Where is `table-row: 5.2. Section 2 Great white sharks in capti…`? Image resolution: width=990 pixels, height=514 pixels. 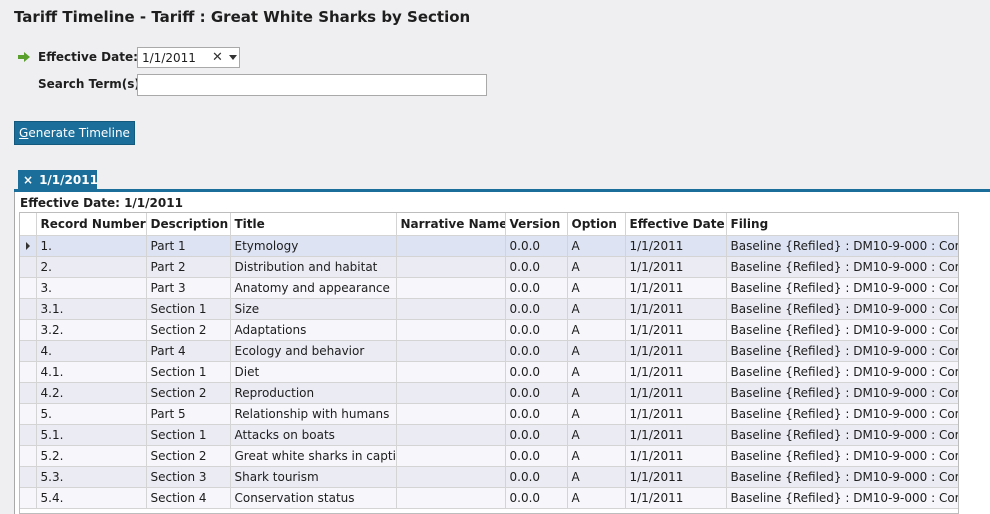
table-row: 5.2. Section 2 Great white sharks in capti… is located at coordinates (489, 456).